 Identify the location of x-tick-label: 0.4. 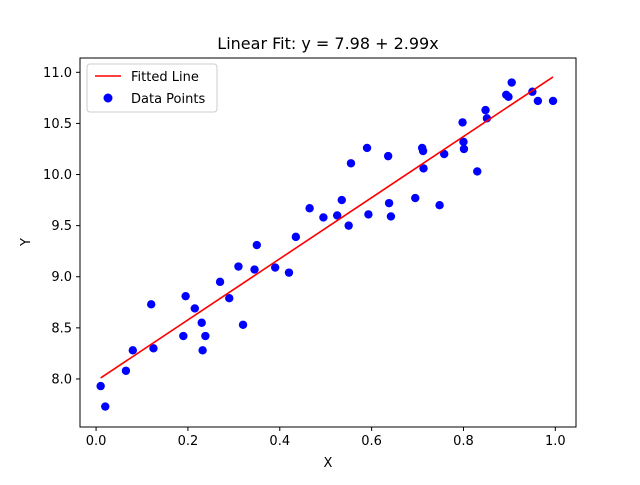
(279, 441).